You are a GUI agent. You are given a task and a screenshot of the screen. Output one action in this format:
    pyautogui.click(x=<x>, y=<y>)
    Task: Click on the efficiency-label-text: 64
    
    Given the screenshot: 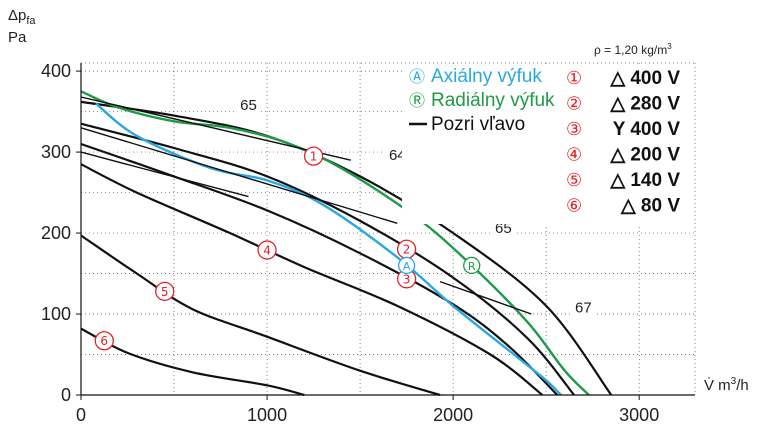 What is the action you would take?
    pyautogui.click(x=397, y=155)
    